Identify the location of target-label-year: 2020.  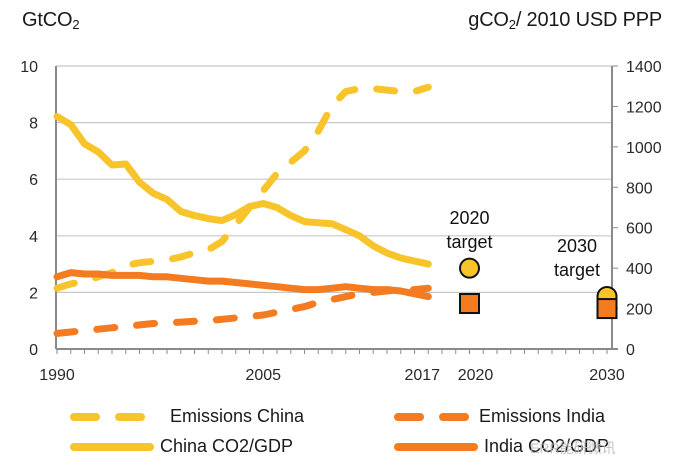
(469, 218).